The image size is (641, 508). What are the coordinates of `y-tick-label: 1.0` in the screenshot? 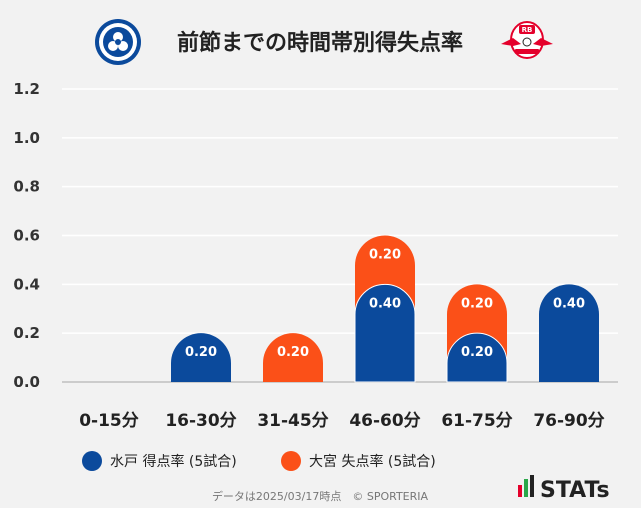 It's located at (26, 138).